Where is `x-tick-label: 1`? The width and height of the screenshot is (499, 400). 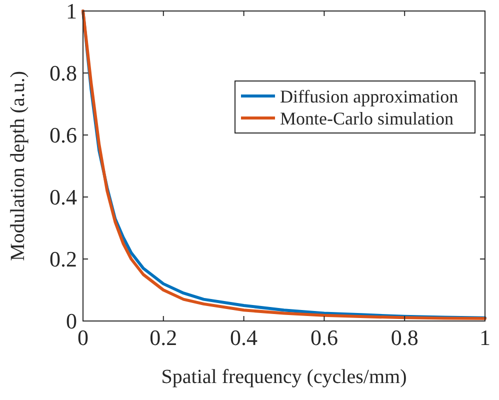 x-tick-label: 1 is located at coordinates (485, 337).